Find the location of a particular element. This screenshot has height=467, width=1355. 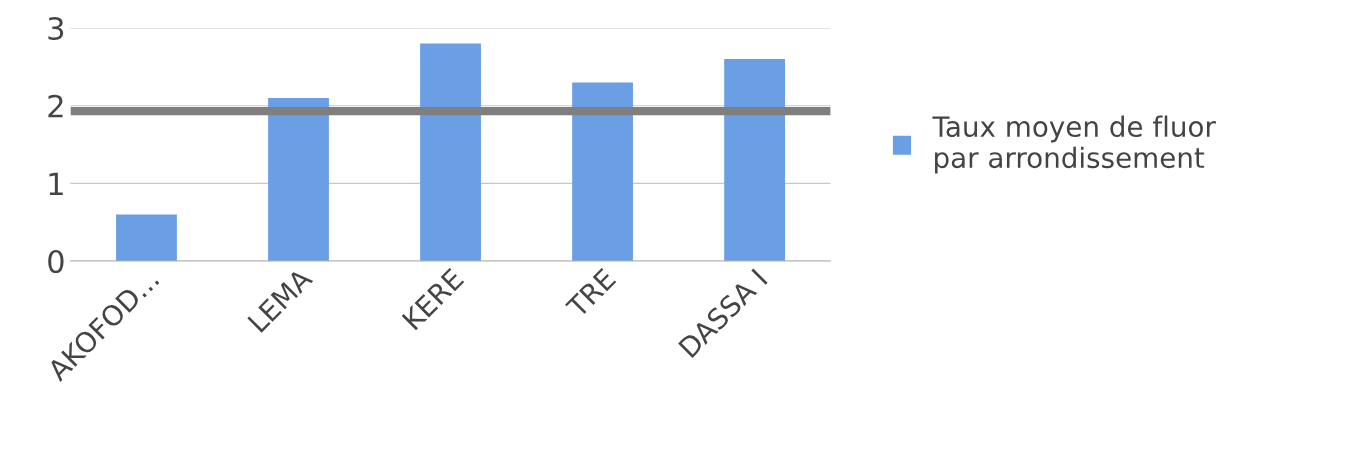

x-tick-label: TRE is located at coordinates (591, 293).